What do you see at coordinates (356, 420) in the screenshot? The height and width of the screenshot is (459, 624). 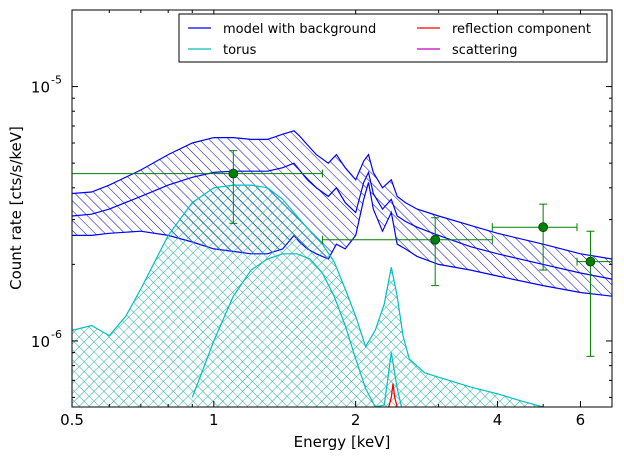 I see `x-tick-label-3: 2` at bounding box center [356, 420].